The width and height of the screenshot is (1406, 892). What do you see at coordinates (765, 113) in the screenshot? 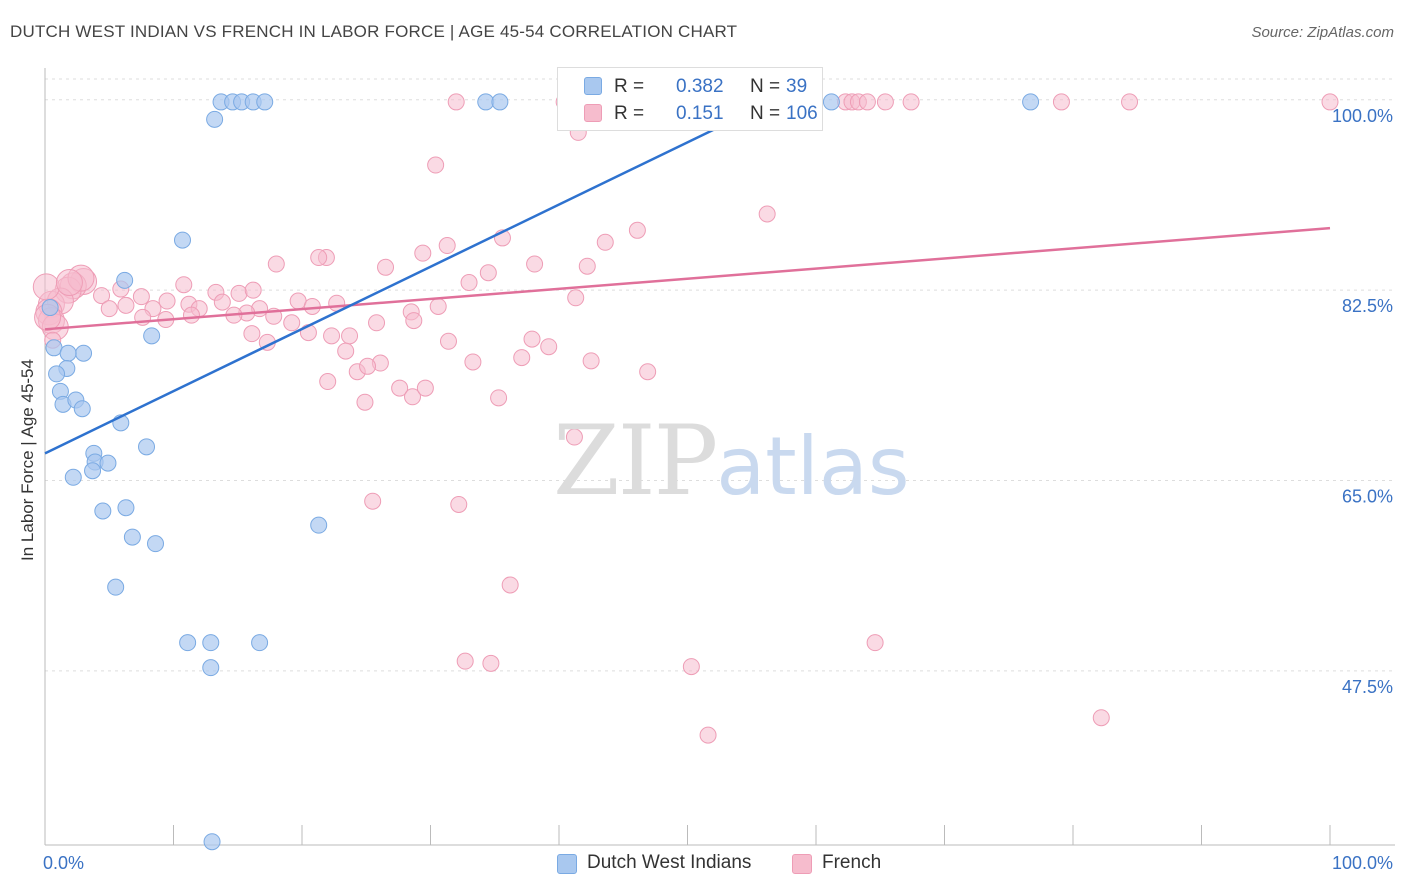
I see `n-label: N =` at bounding box center [765, 113].